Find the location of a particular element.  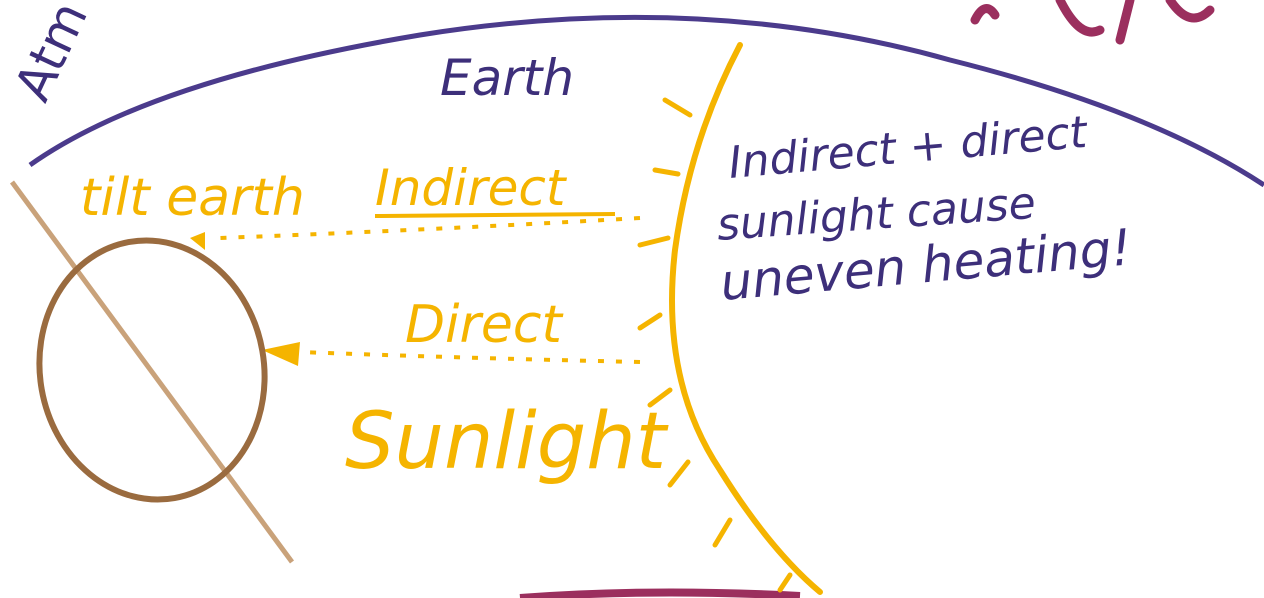

direct-arrowhead is located at coordinates (281, 354).